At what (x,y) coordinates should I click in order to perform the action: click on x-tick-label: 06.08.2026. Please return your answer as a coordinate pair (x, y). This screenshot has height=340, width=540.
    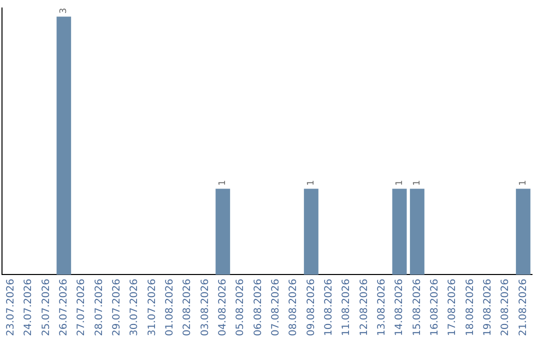
    Looking at the image, I should click on (258, 307).